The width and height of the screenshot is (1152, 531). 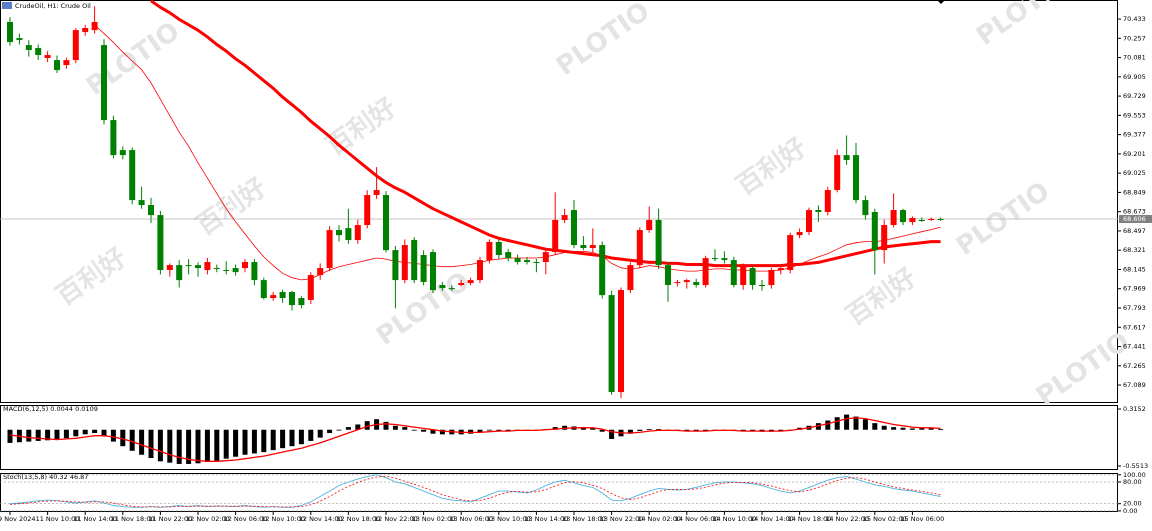 I want to click on x-tick-label: 12 Nov 10:00, so click(x=283, y=519).